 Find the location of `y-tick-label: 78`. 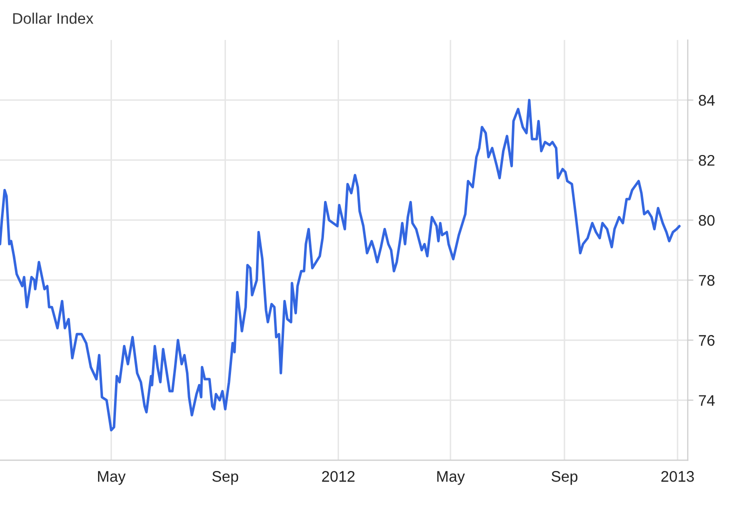

y-tick-label: 78 is located at coordinates (706, 280).